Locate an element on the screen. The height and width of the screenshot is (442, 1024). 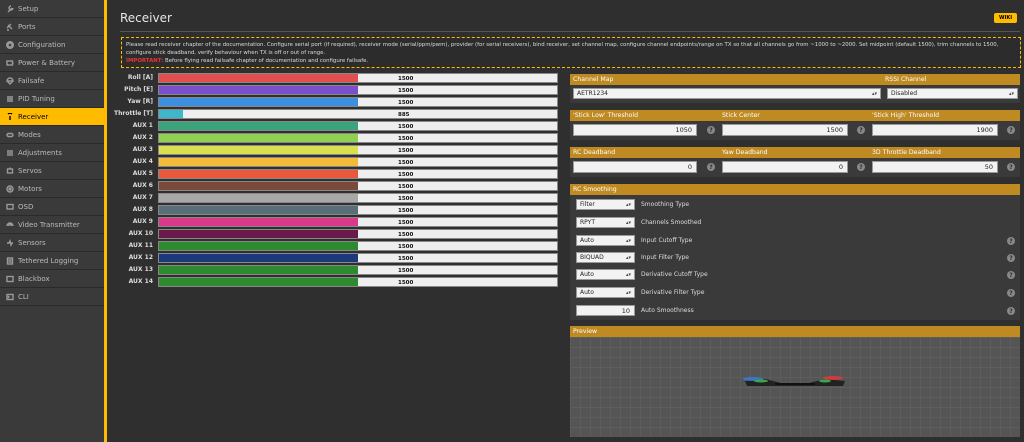
channel-row: AUX 5 1500 is located at coordinates (335, 174).